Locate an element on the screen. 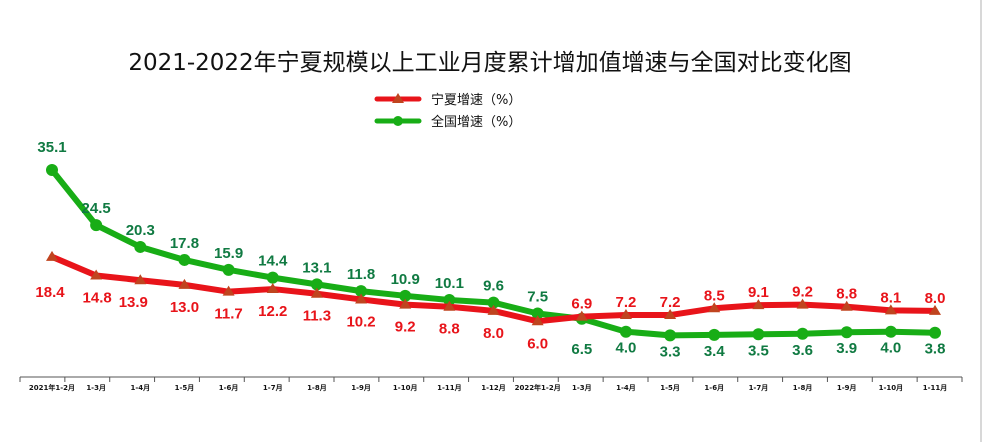 The image size is (982, 442). ningxia-data-label: 8.8 is located at coordinates (449, 329).